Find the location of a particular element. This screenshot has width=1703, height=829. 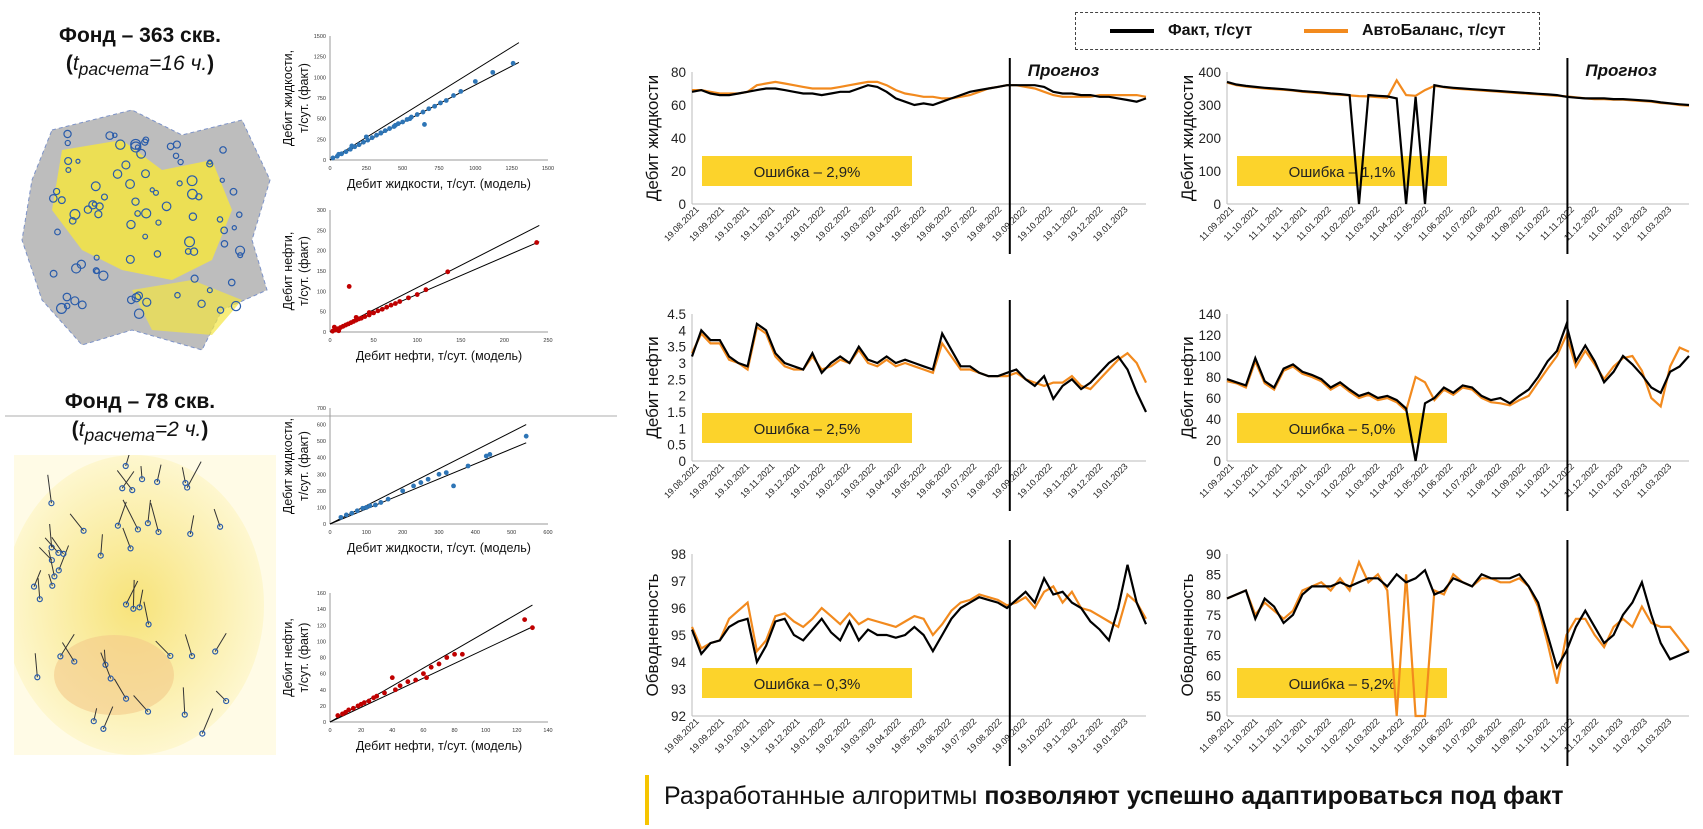

x-tick-label: 750 is located at coordinates (438, 169).